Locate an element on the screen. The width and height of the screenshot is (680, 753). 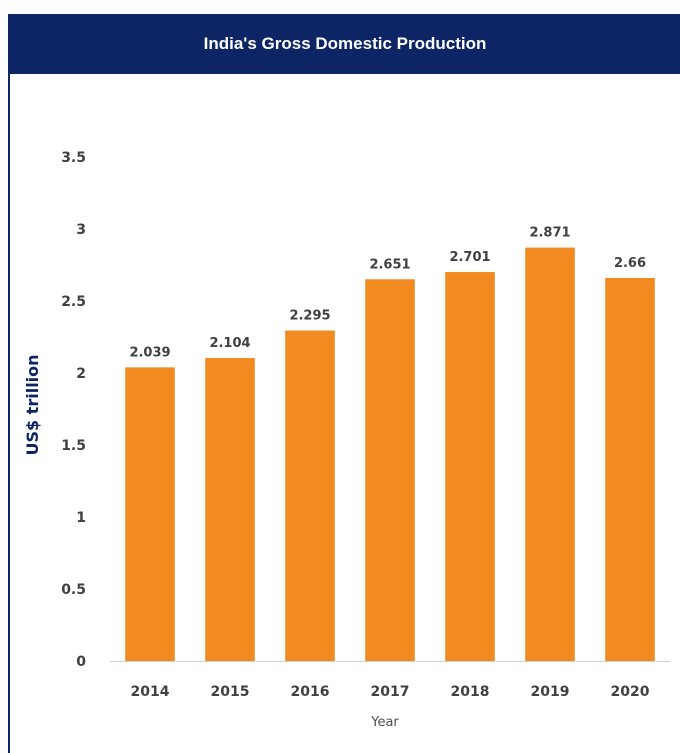
data-labels-group: 2.039 2.104 2.295 2.651 2.701 2.871 2.66 is located at coordinates (387, 293).